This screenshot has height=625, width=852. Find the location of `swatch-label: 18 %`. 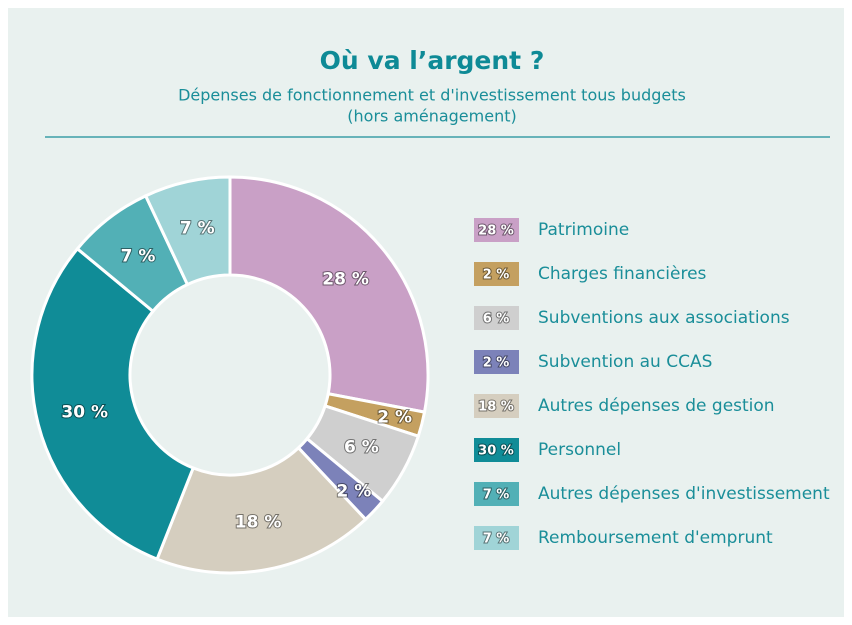

swatch-label: 18 % is located at coordinates (496, 407).